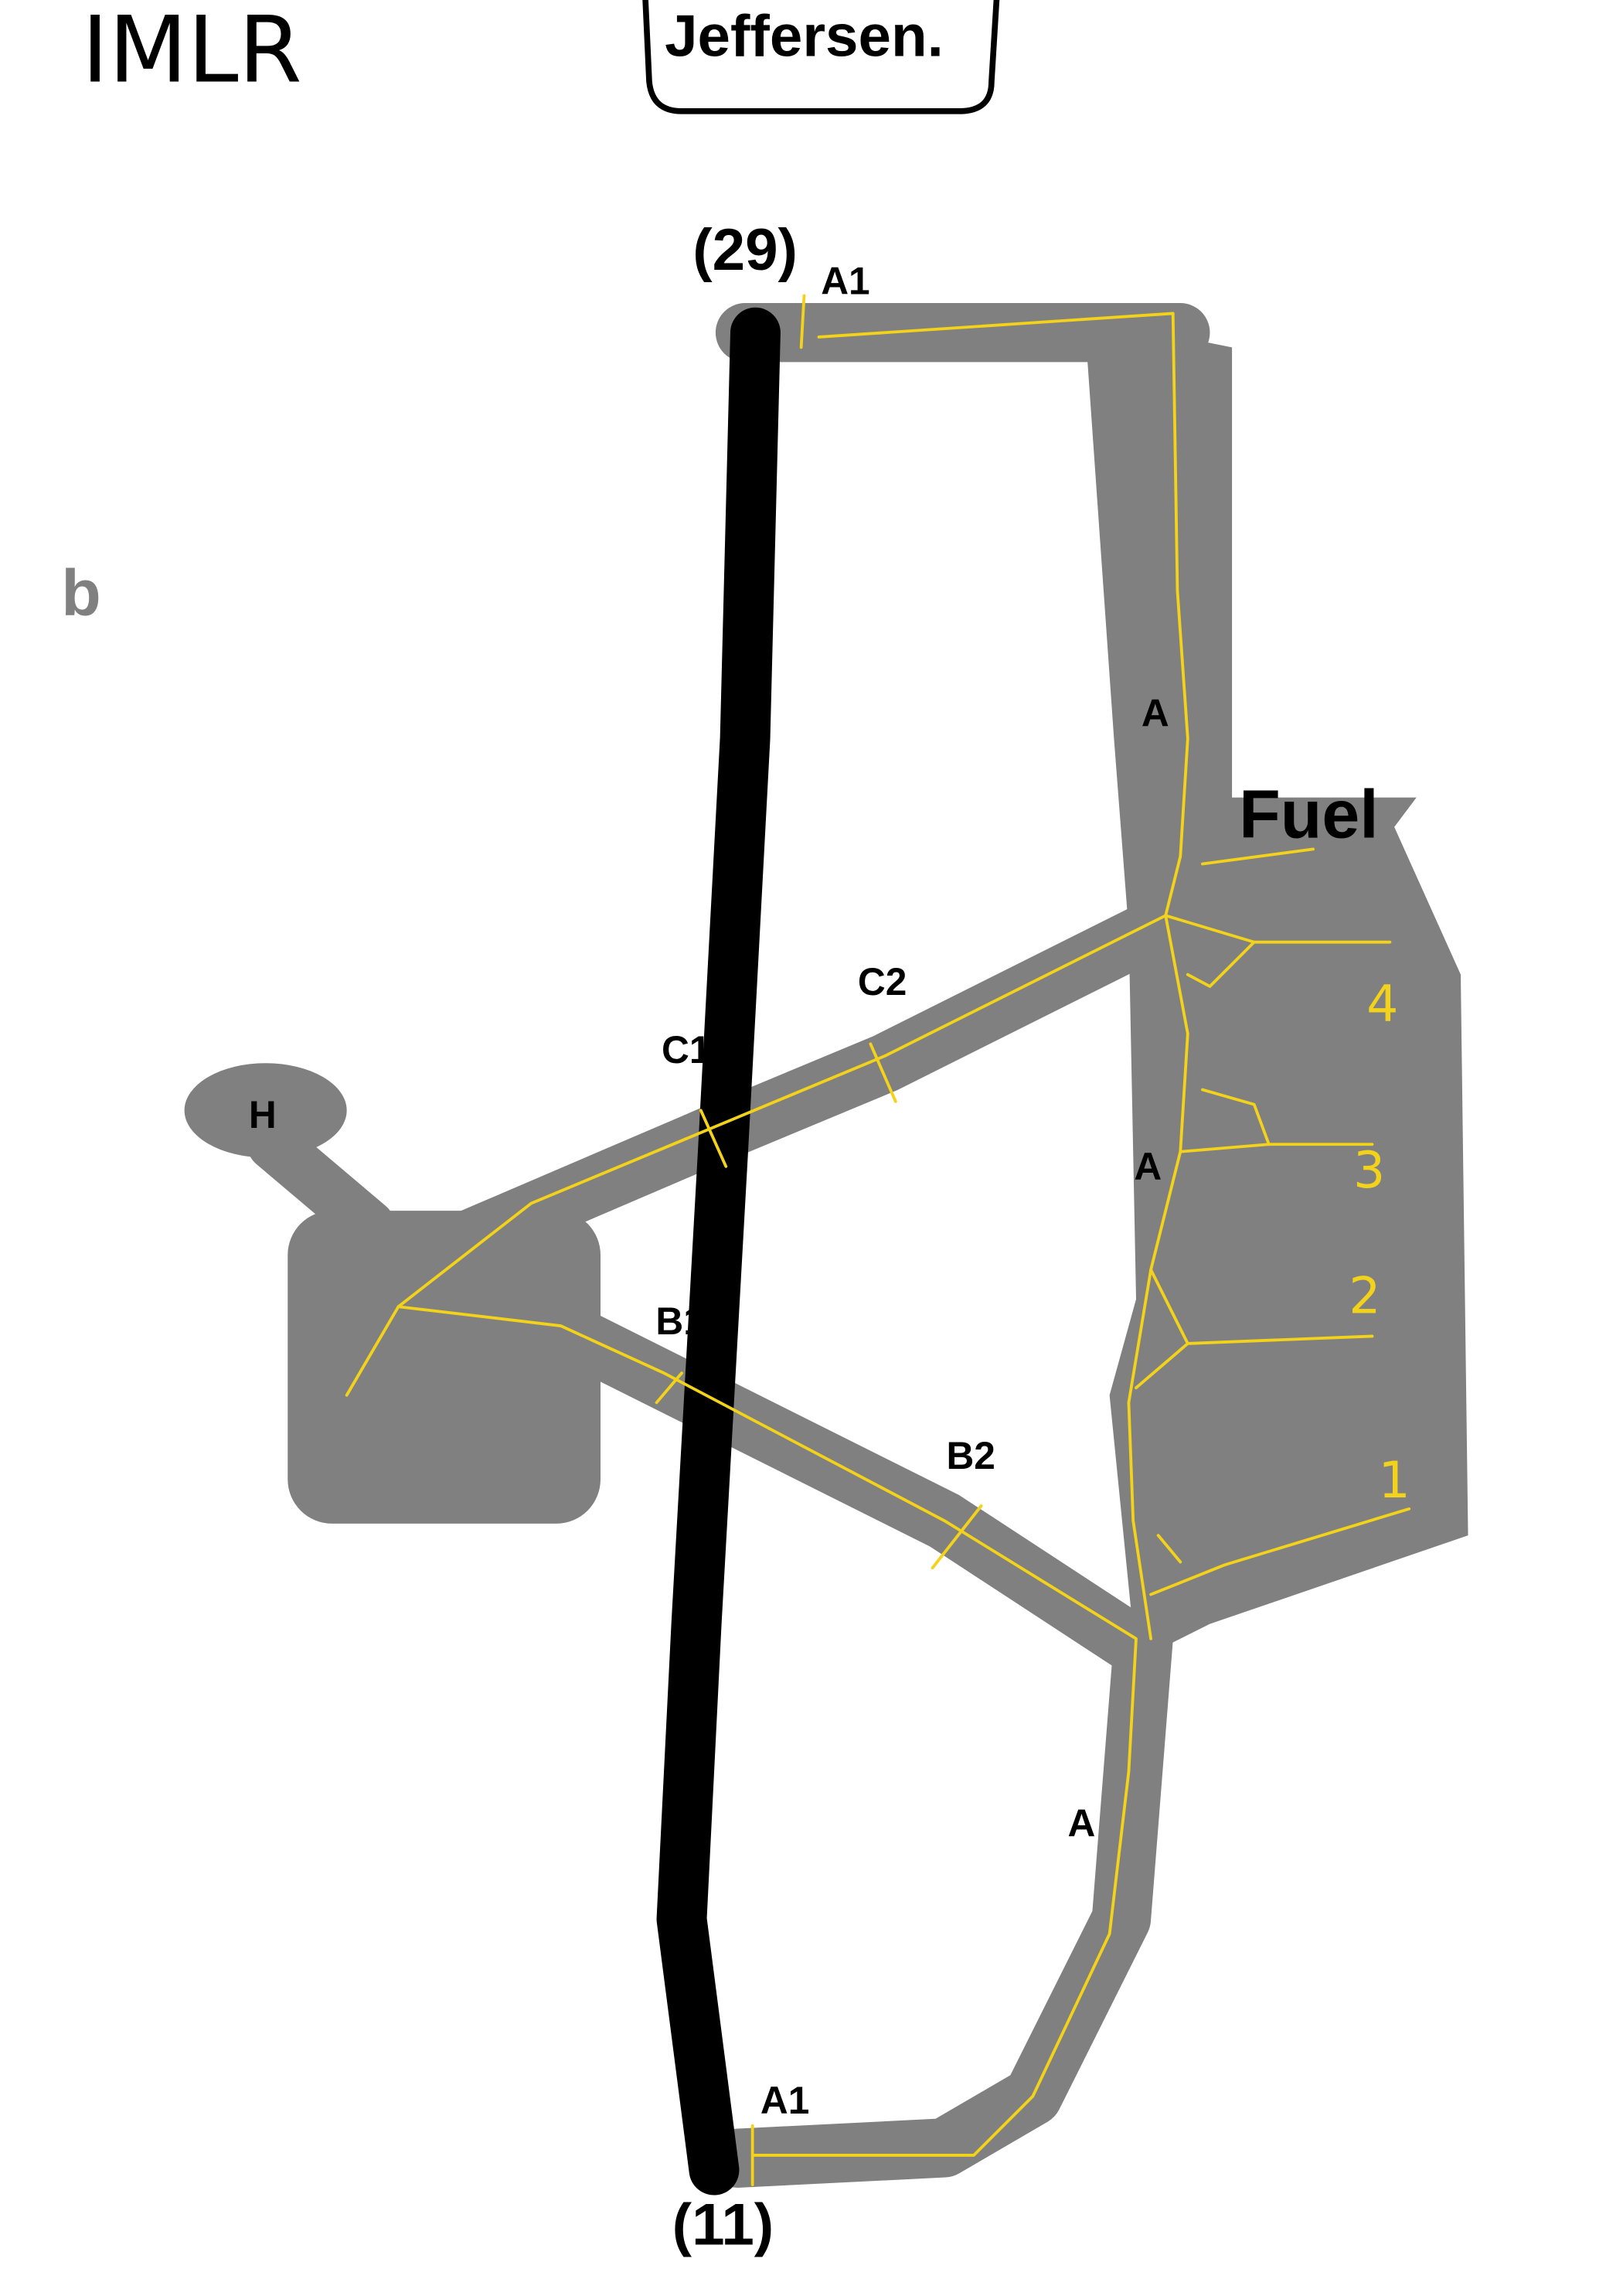  Describe the element at coordinates (745, 250) in the screenshot. I see `runway-end-label: (29)` at that location.